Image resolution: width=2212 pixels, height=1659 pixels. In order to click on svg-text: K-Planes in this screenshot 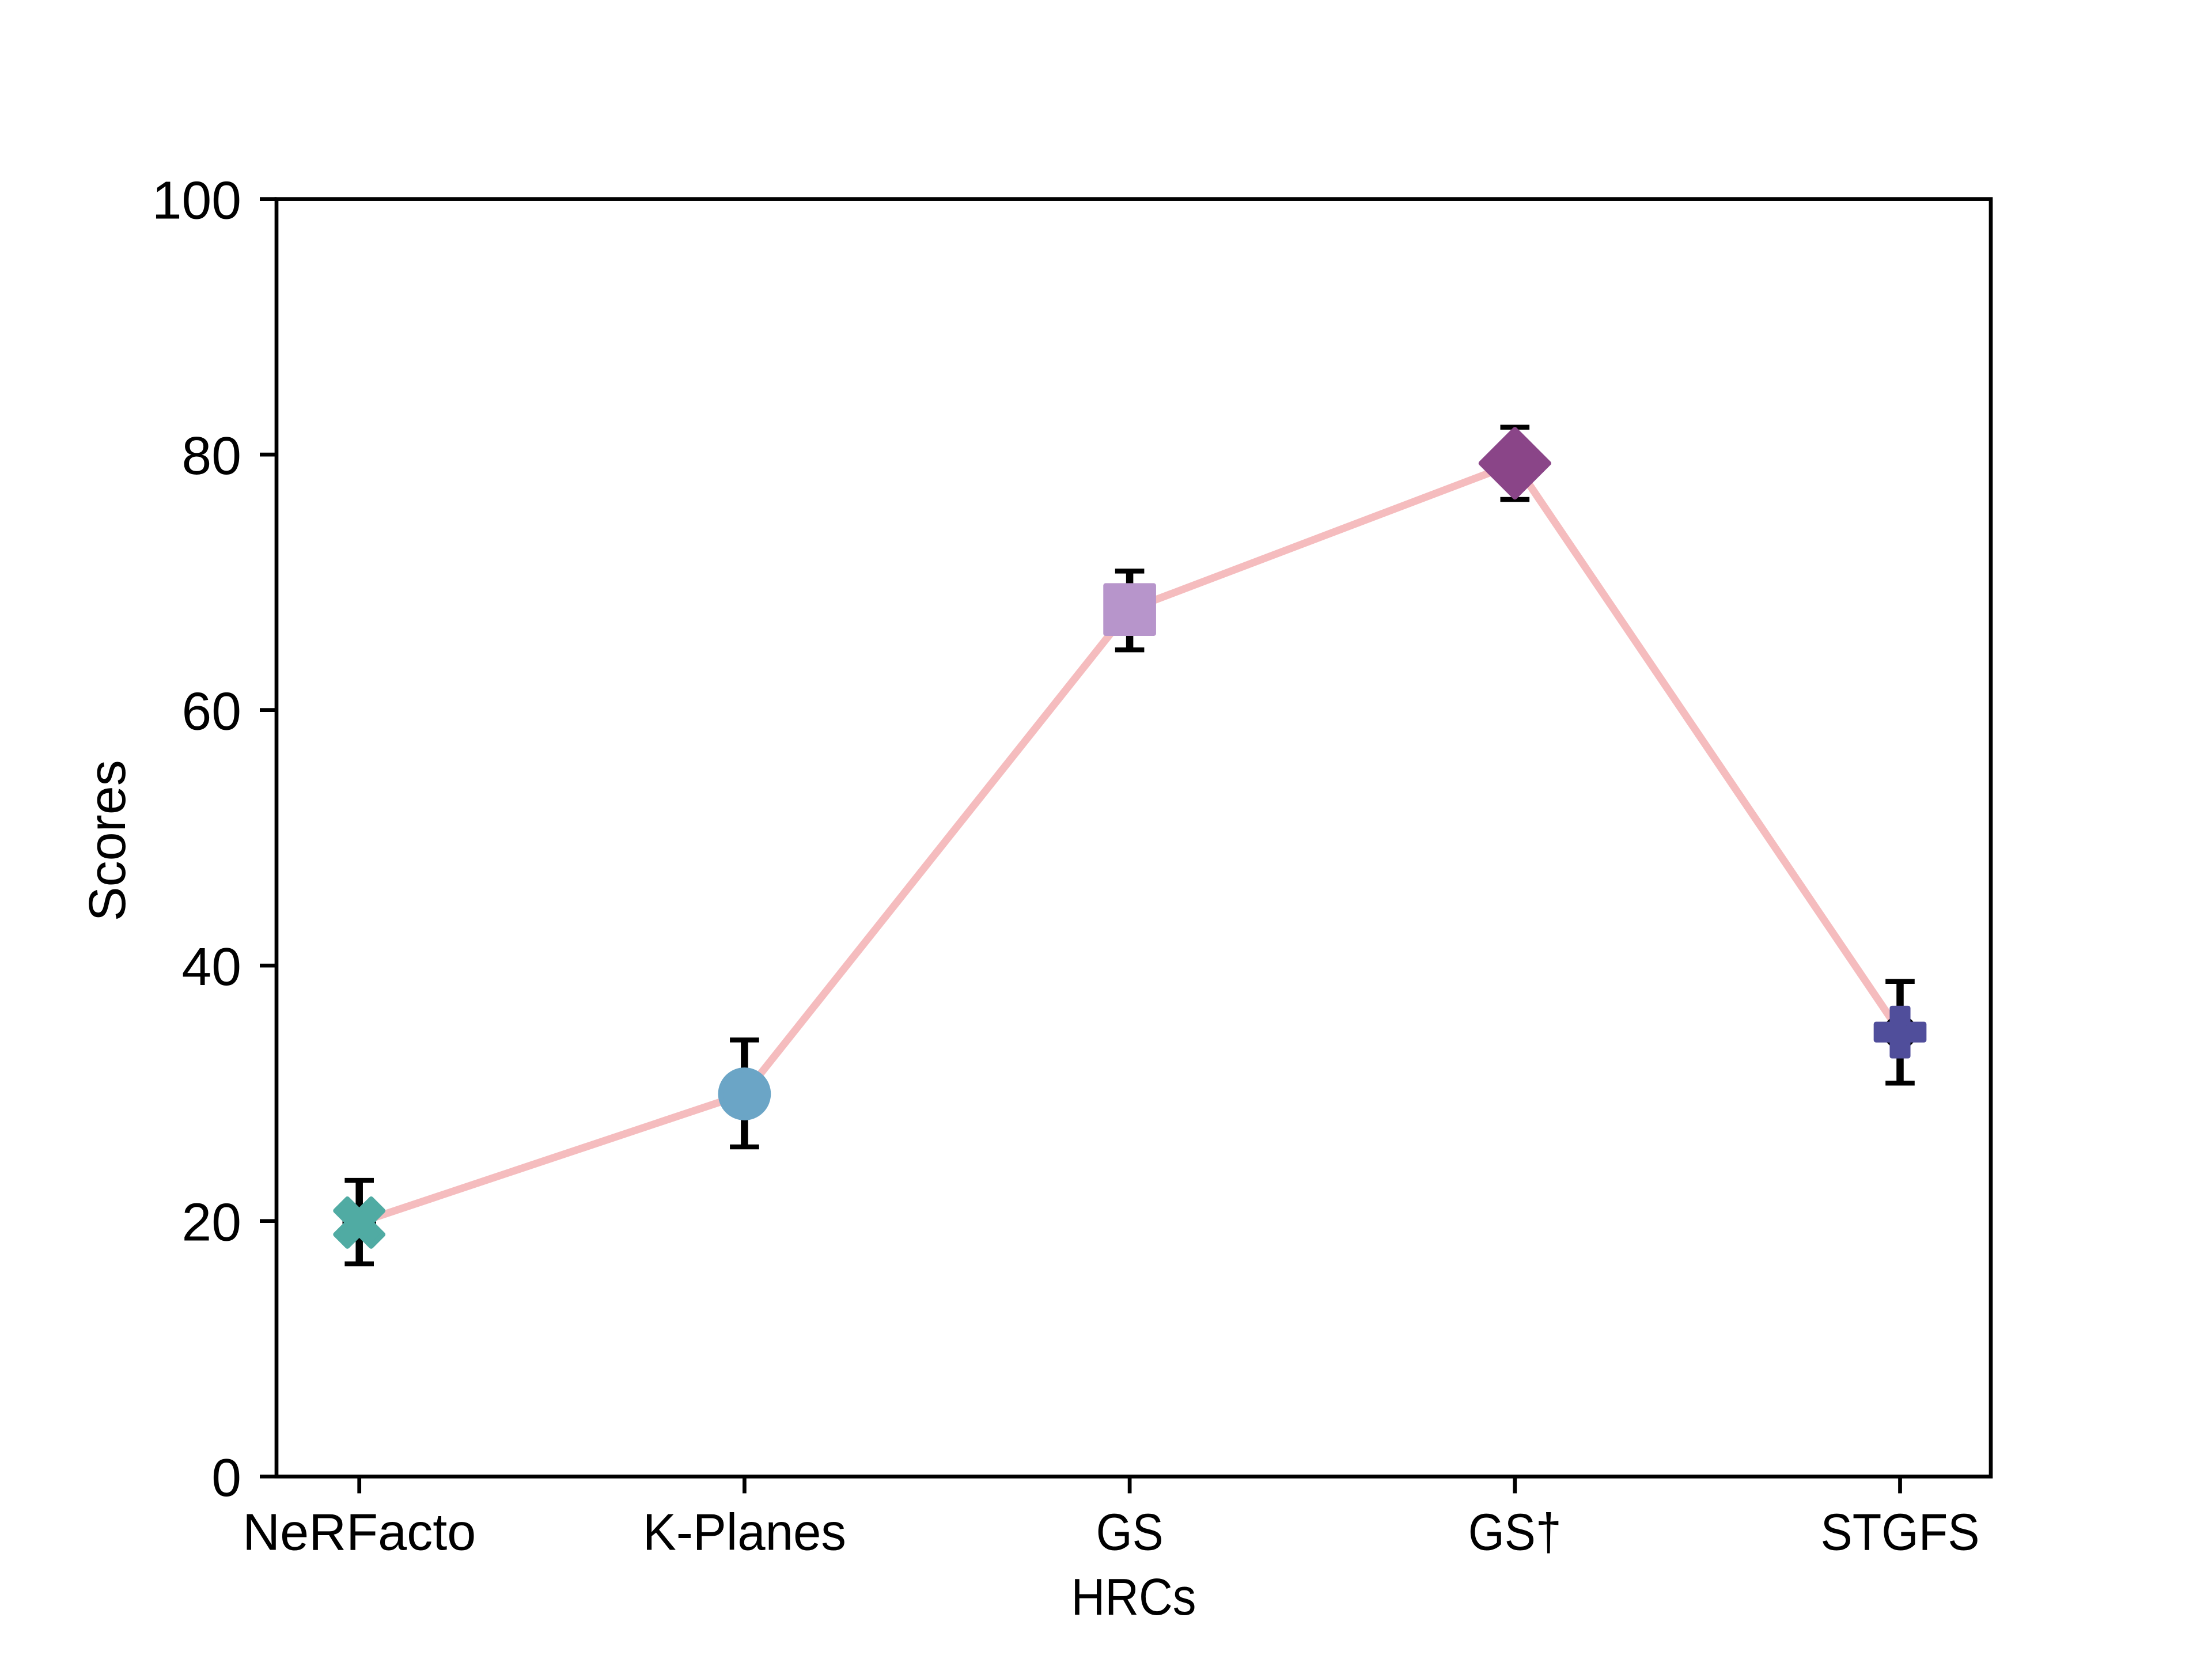, I will do `click(744, 1533)`.